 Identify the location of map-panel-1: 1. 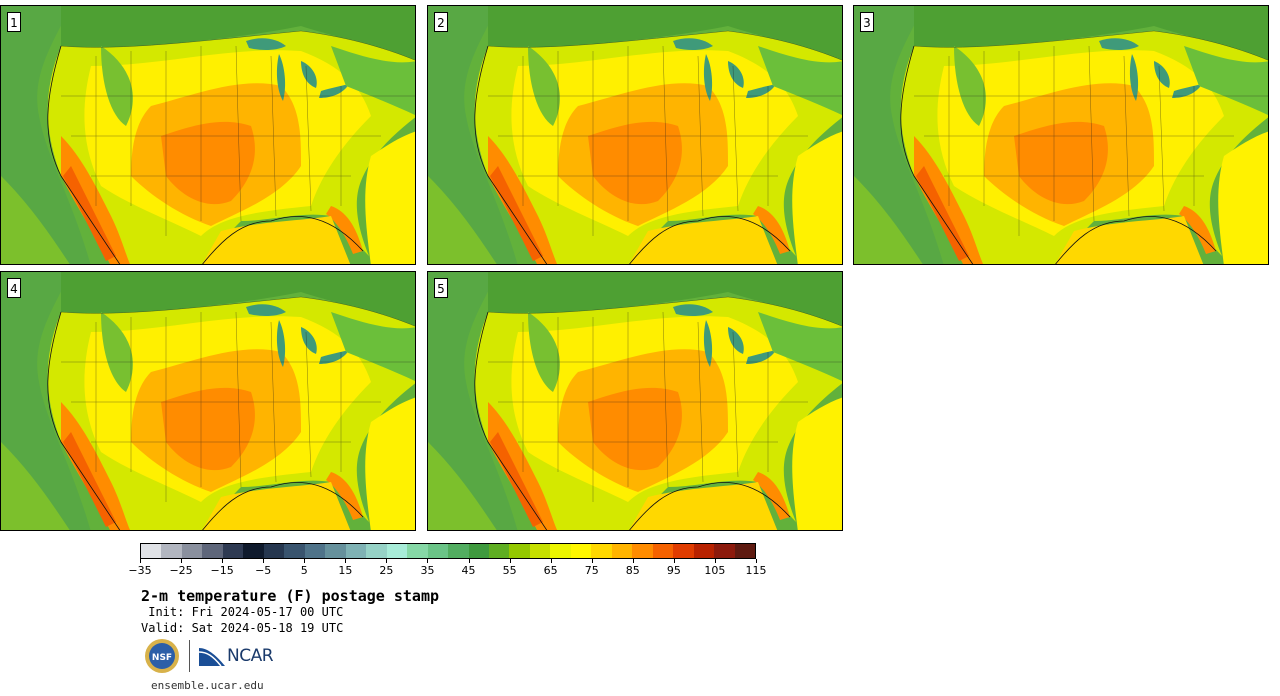
(208, 135).